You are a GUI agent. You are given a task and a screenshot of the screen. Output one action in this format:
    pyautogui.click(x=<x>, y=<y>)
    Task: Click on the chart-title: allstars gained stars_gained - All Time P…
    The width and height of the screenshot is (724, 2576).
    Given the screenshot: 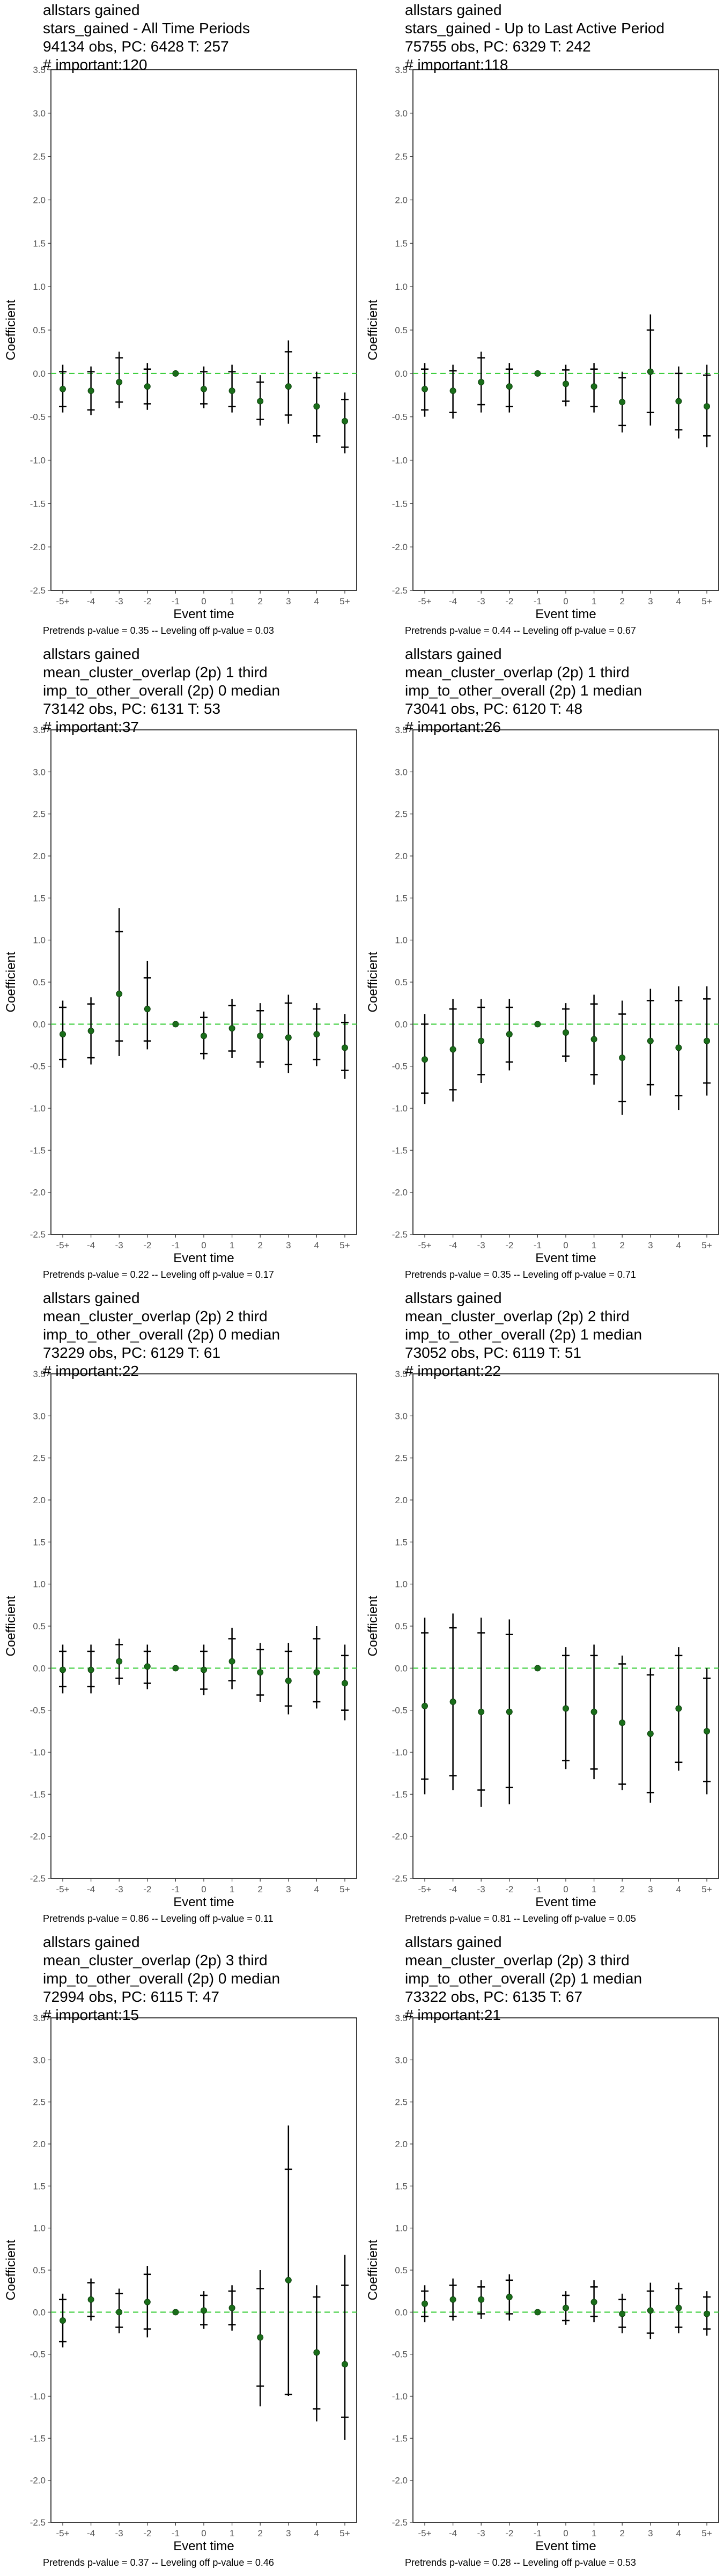 What is the action you would take?
    pyautogui.click(x=146, y=37)
    